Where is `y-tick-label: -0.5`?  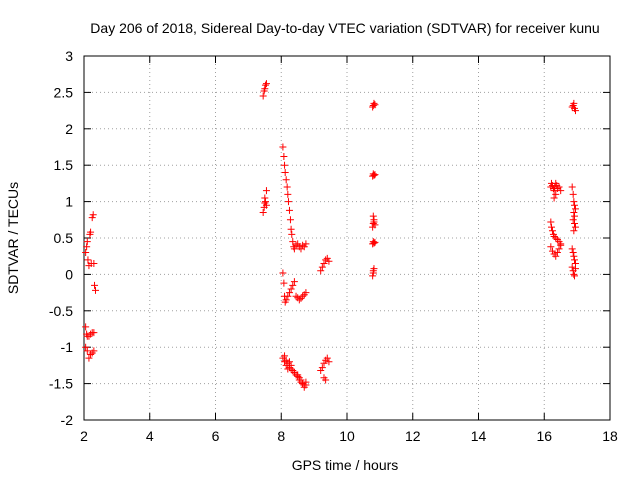 y-tick-label: -0.5 is located at coordinates (61, 311).